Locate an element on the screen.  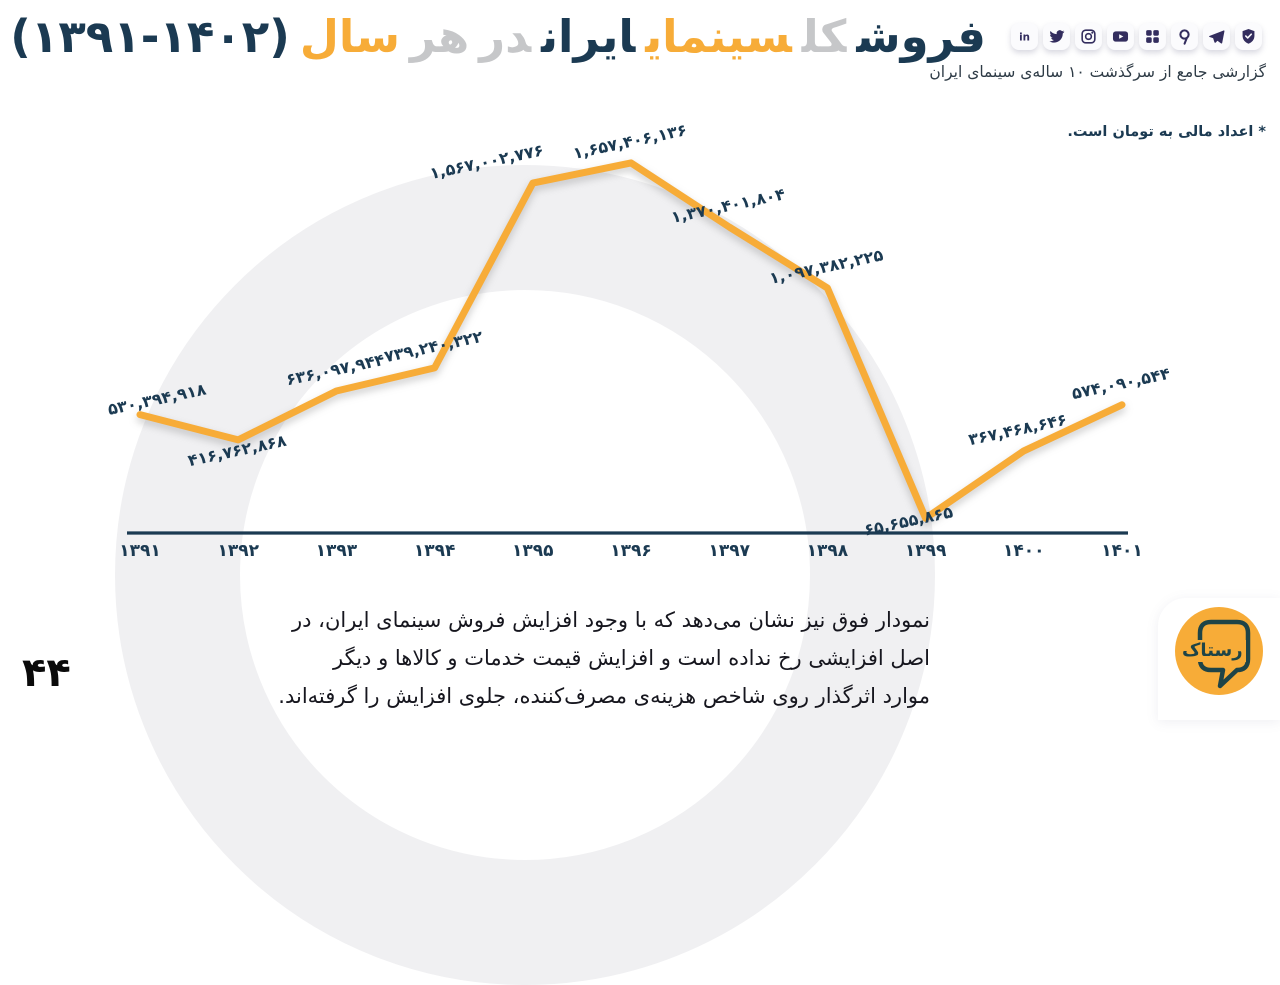
social-icons-row: in is located at coordinates (1136, 36).